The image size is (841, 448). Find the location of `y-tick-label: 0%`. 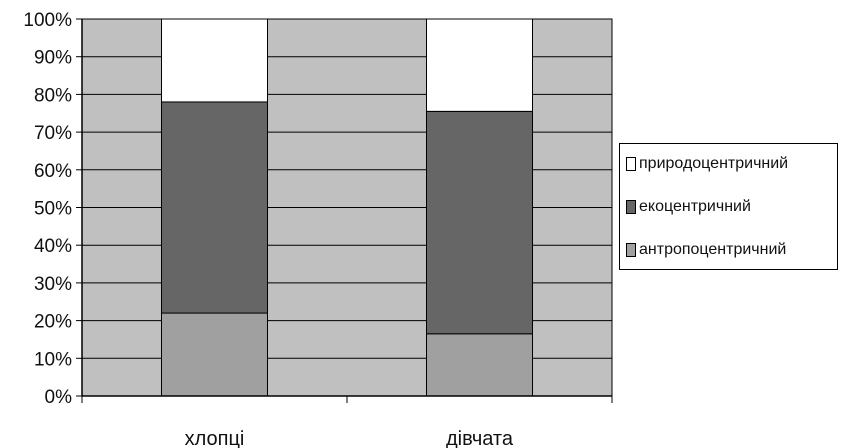

y-tick-label: 0% is located at coordinates (59, 397).